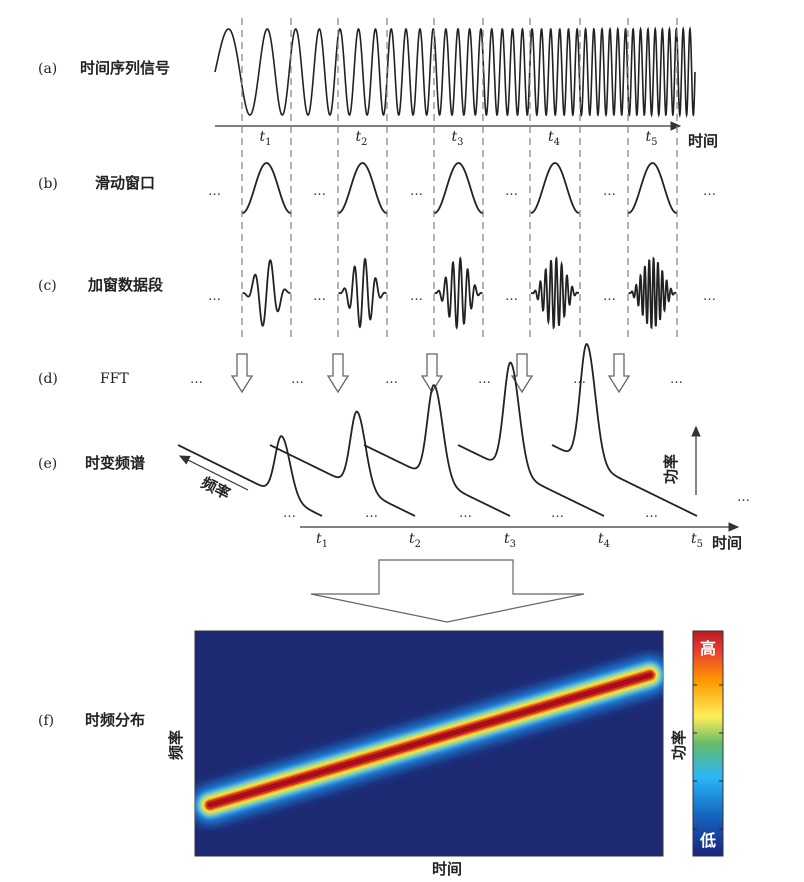 Image resolution: width=804 pixels, height=882 pixels. What do you see at coordinates (115, 720) in the screenshot?
I see `row-f-label: 时频分布` at bounding box center [115, 720].